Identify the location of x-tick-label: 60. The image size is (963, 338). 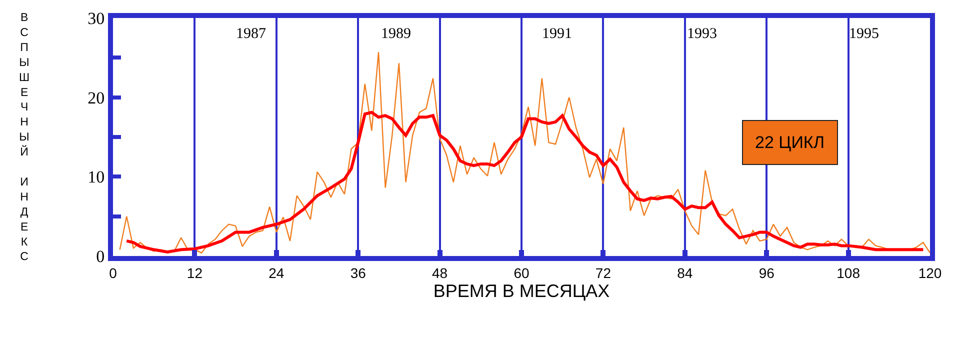
(522, 272).